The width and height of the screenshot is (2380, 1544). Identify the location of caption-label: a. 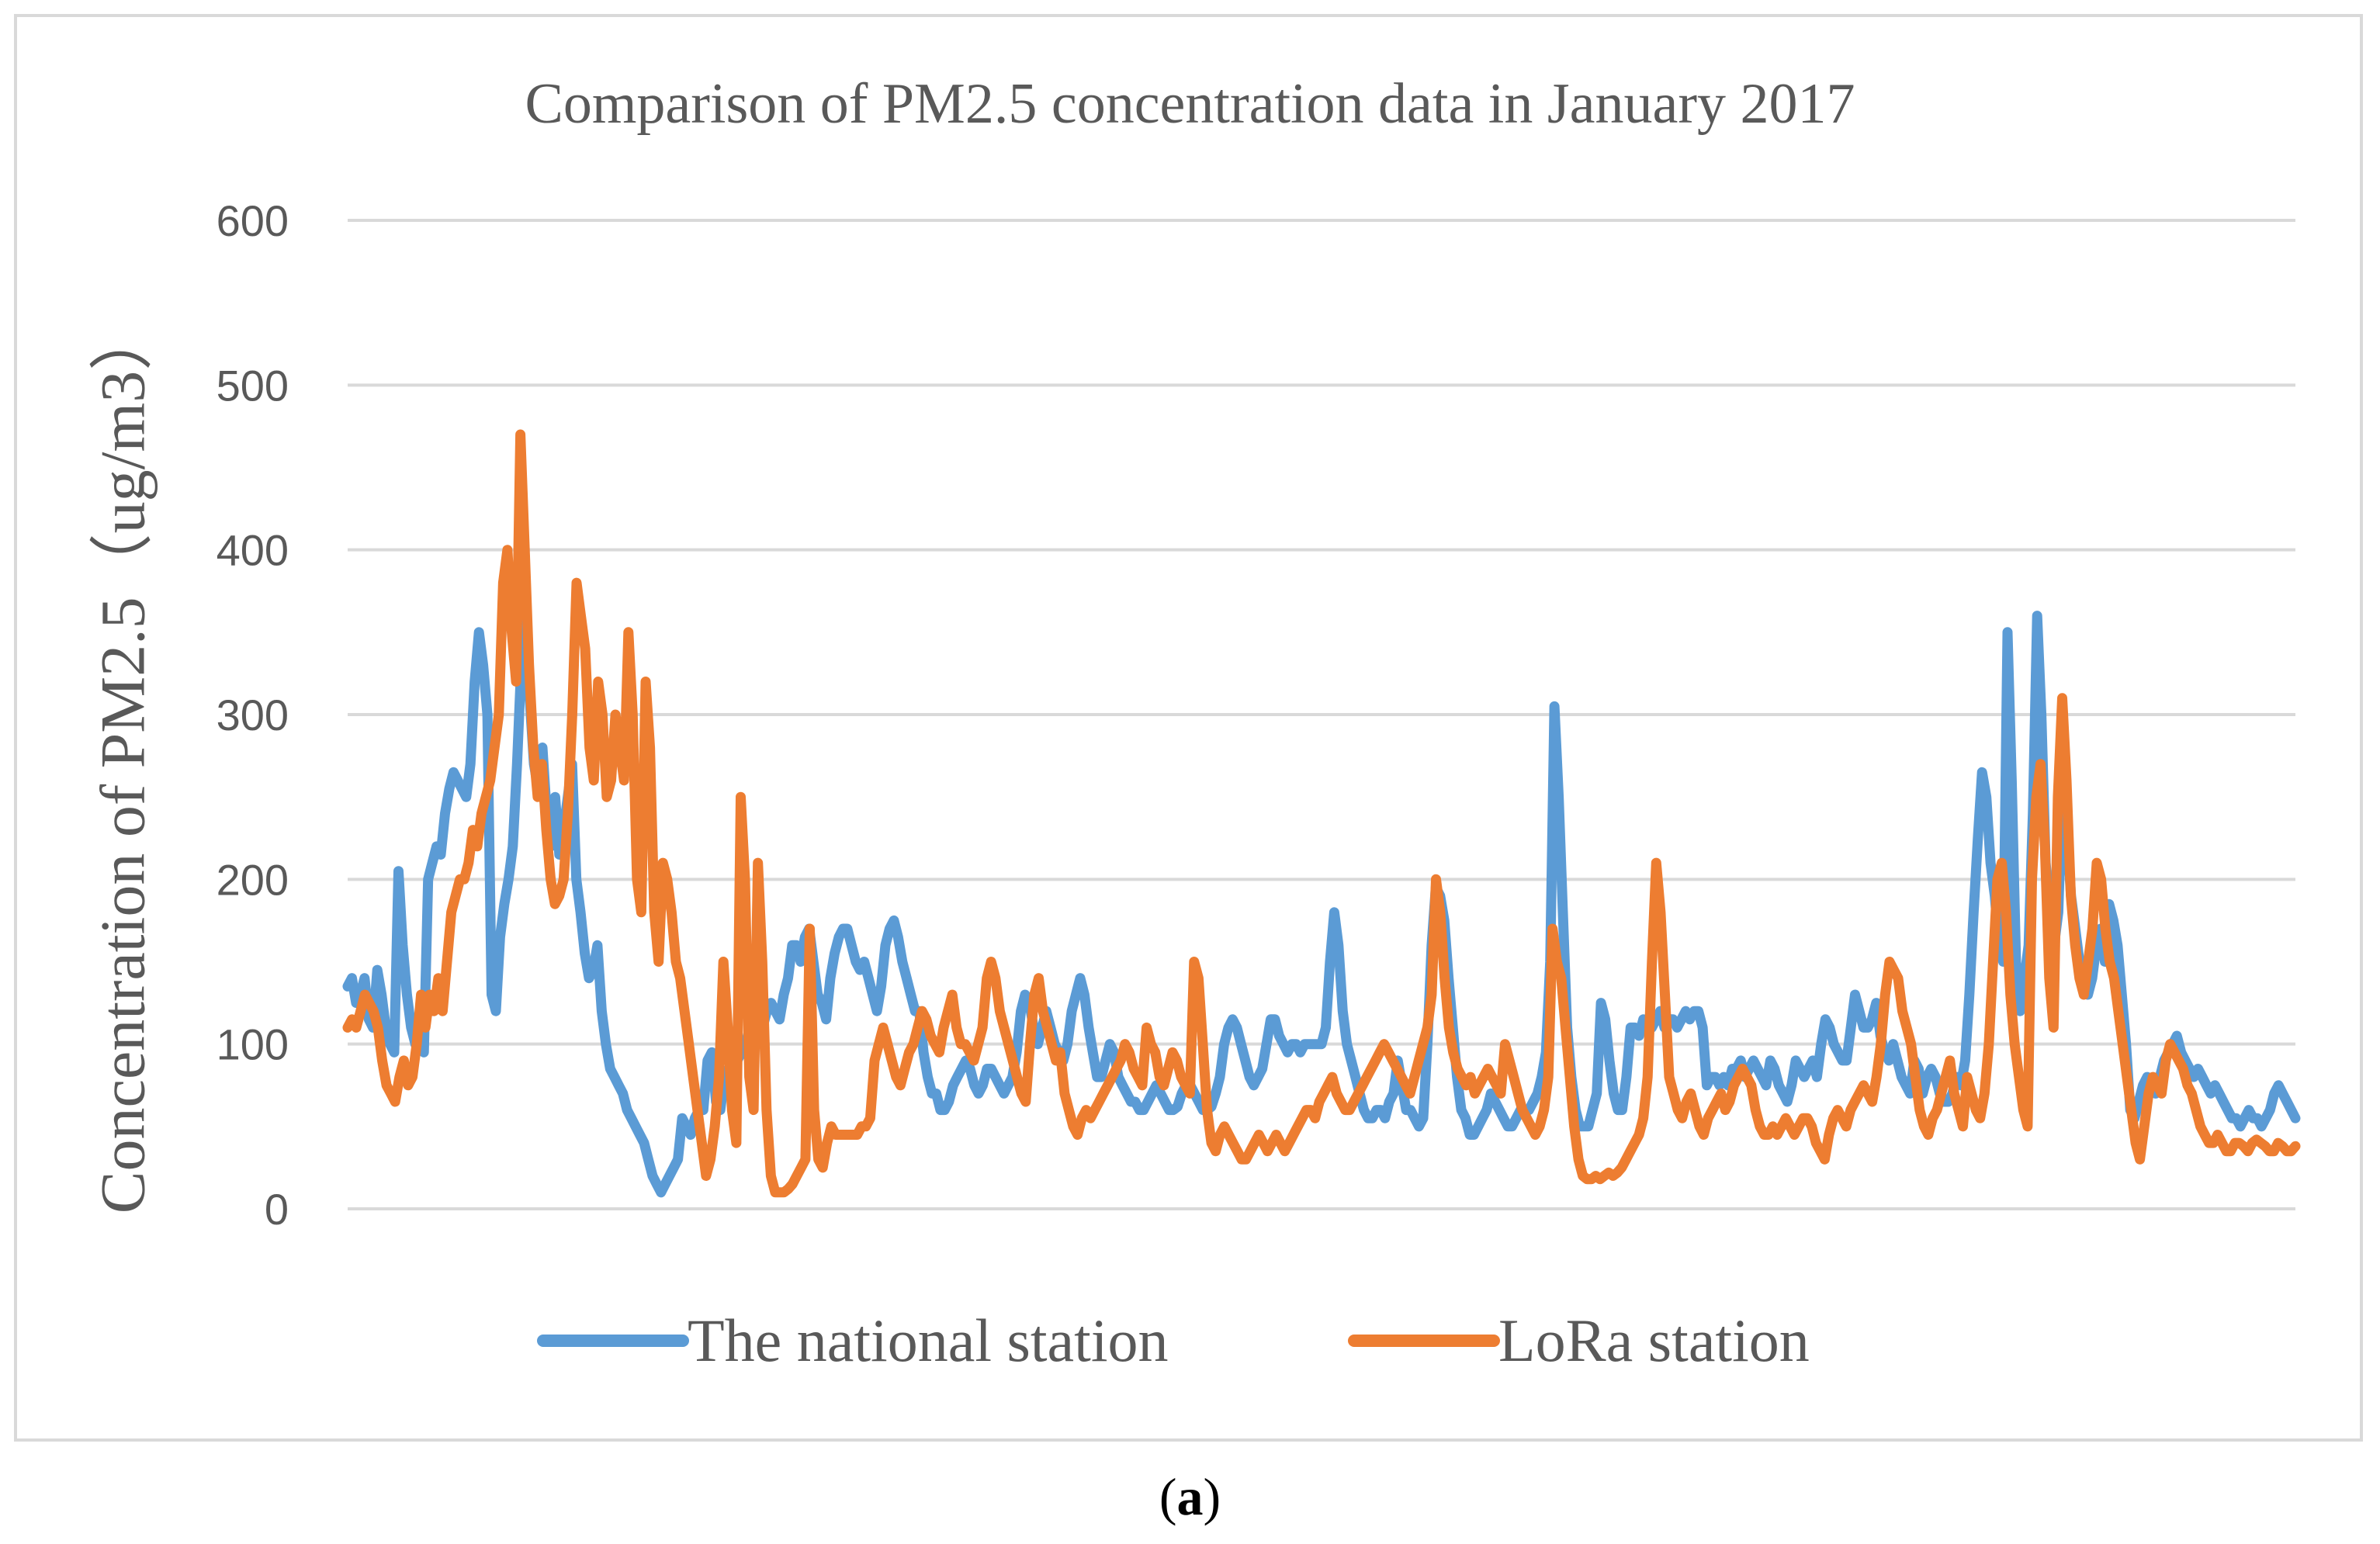
(1190, 1496).